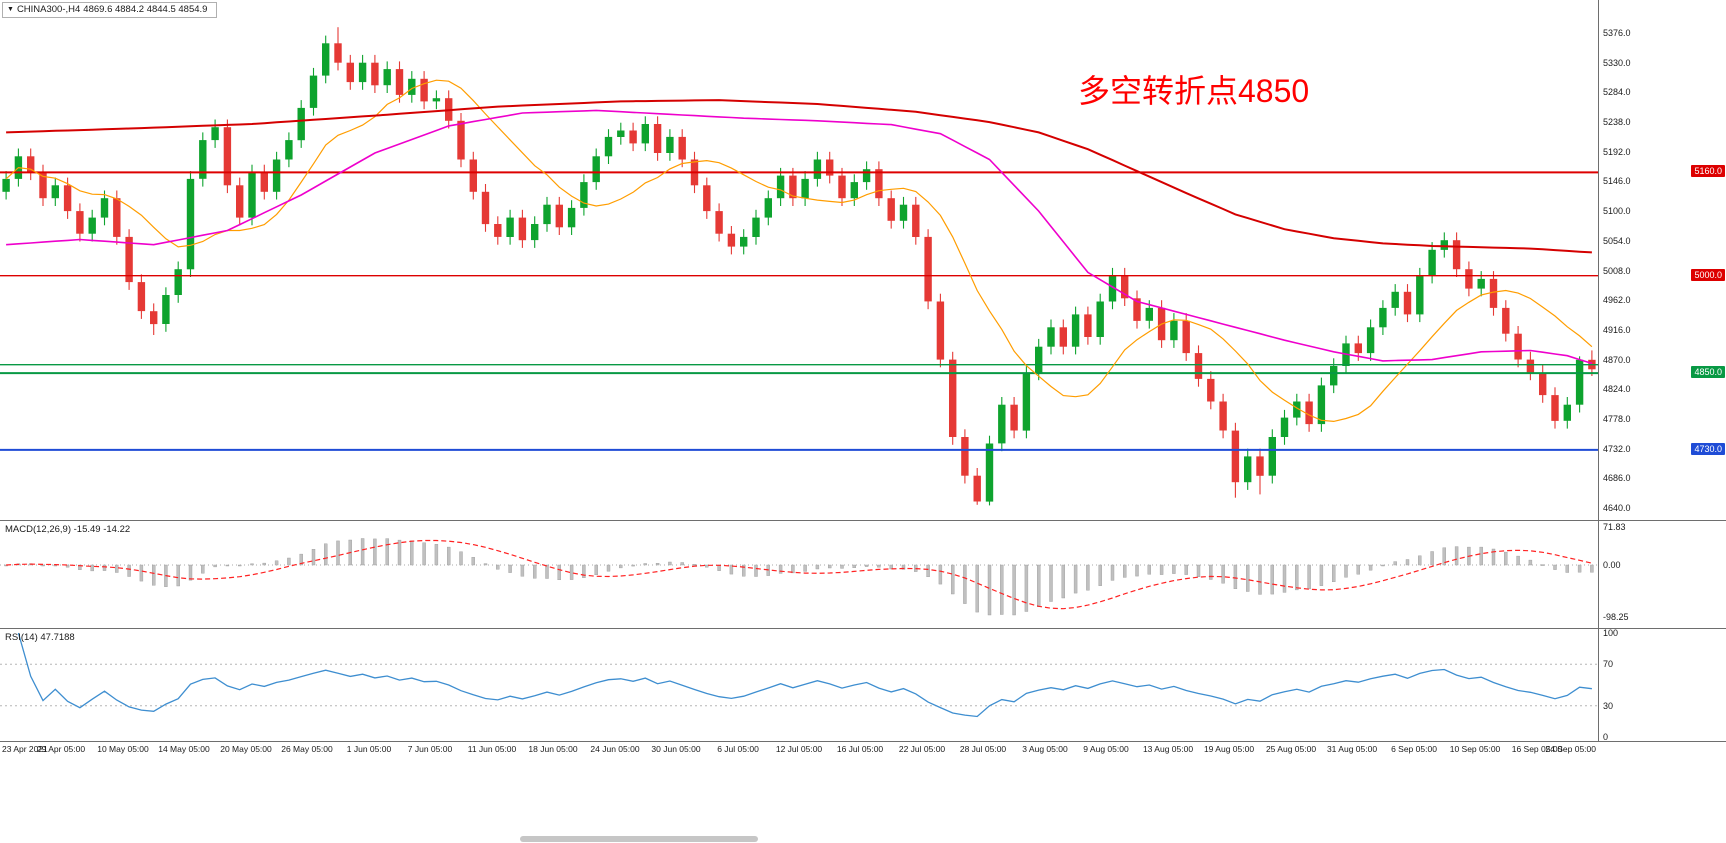 The width and height of the screenshot is (1726, 843). I want to click on price-axis-label: 4962.0, so click(1617, 300).